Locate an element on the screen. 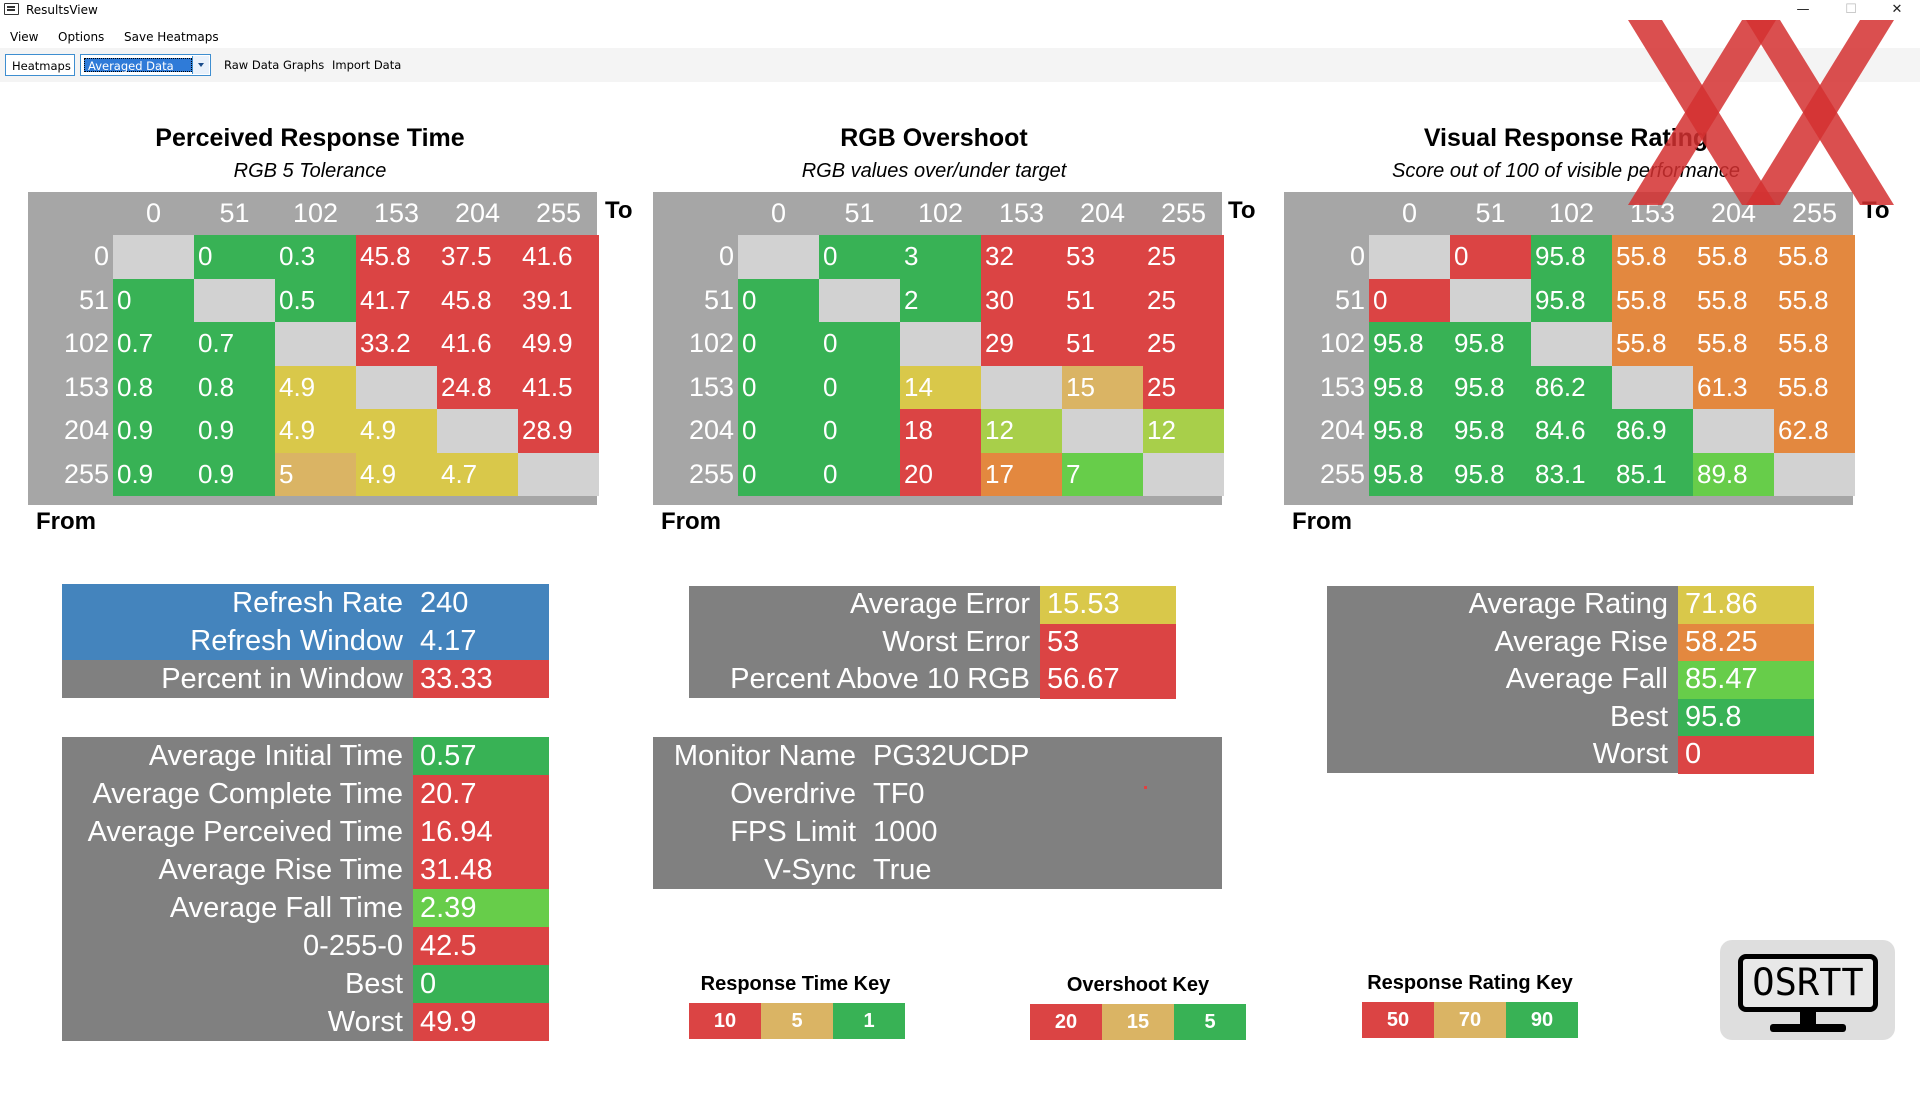  marker-dot is located at coordinates (1145, 787).